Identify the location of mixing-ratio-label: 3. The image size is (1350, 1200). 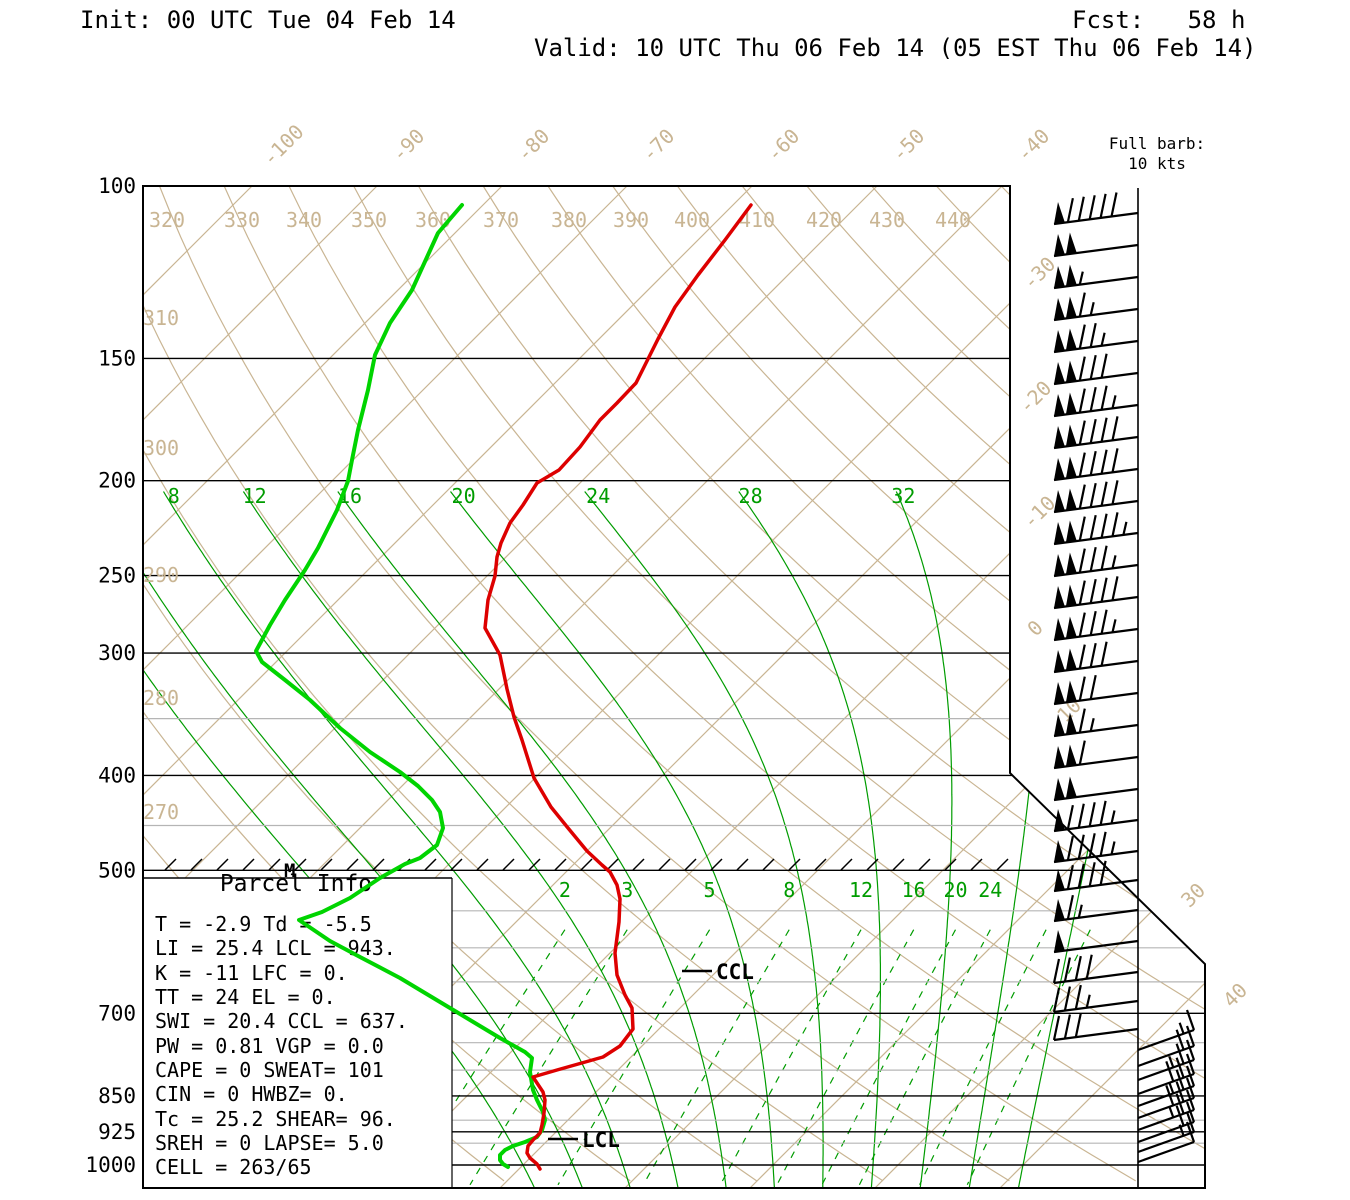
(627, 890).